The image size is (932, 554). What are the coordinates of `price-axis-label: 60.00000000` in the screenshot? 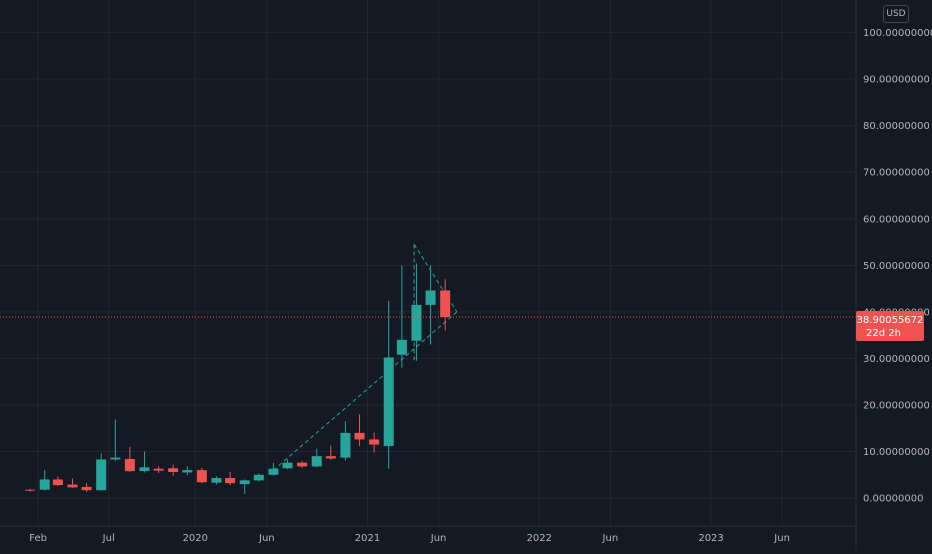 It's located at (896, 219).